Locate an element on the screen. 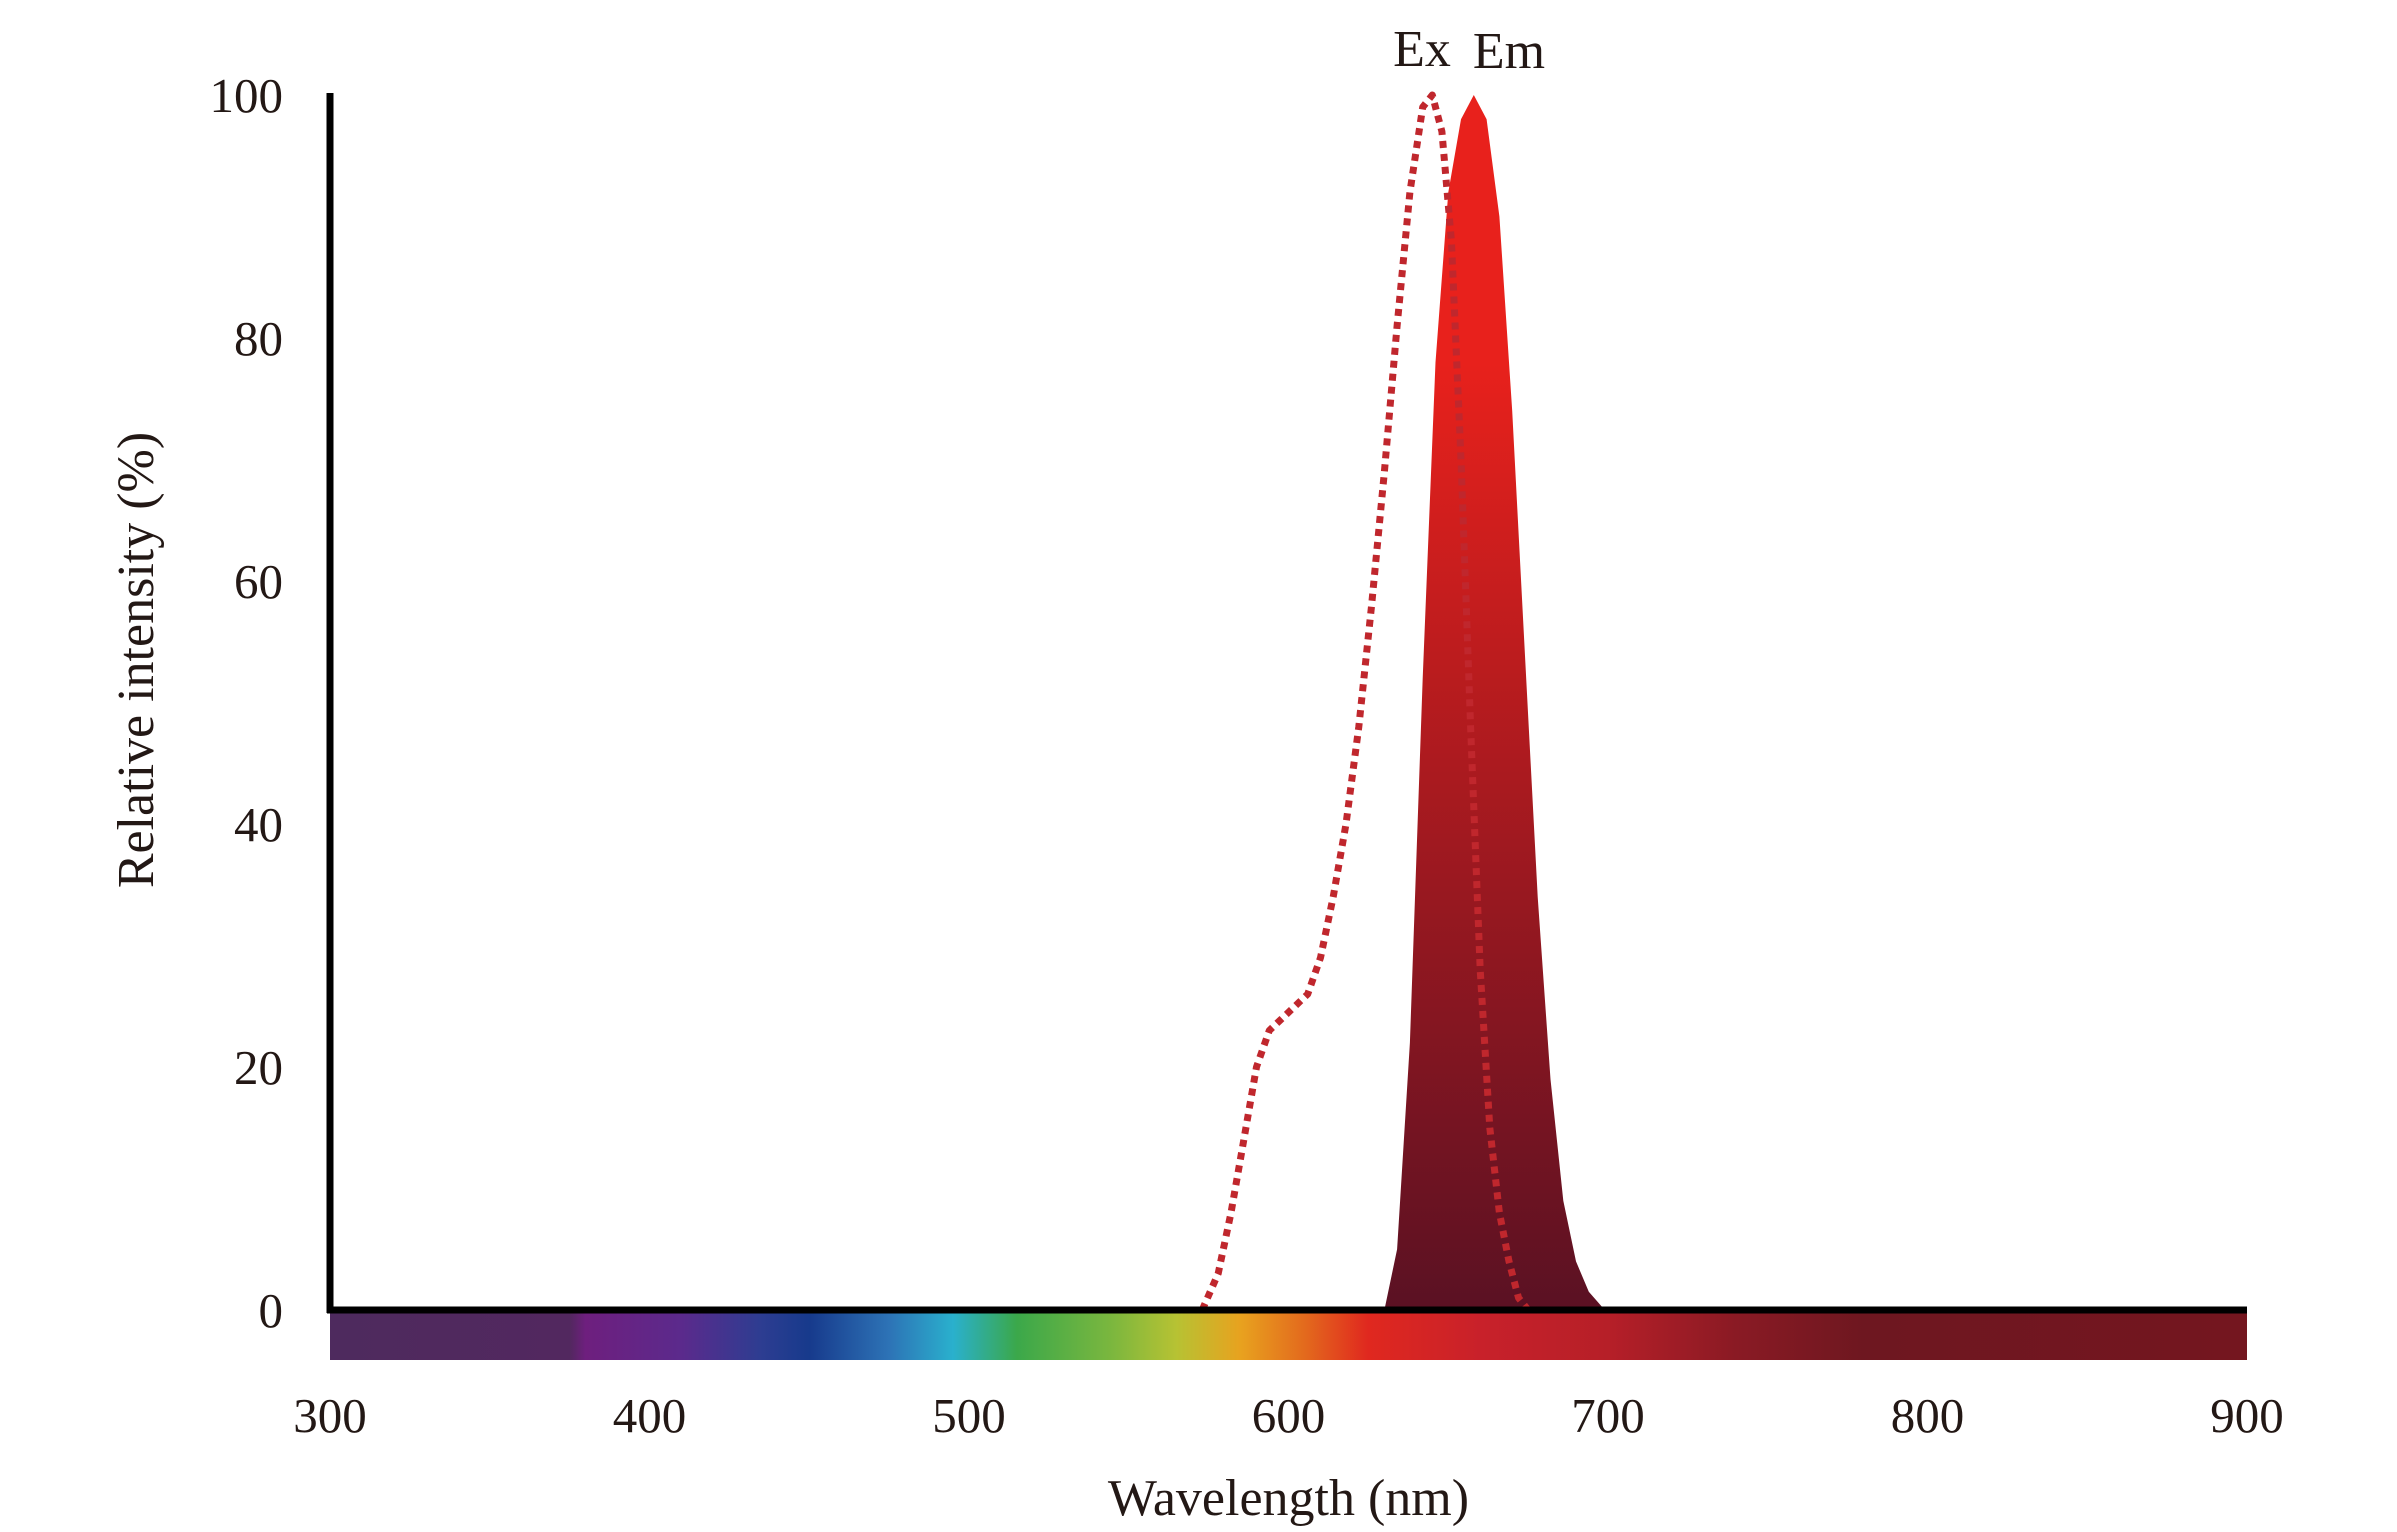 Image resolution: width=2397 pixels, height=1532 pixels. y-tick-label: 40 is located at coordinates (258, 824).